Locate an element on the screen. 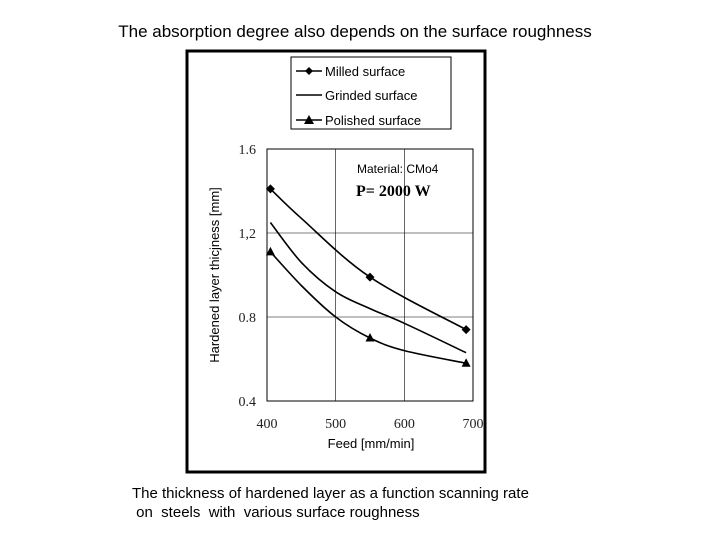 The height and width of the screenshot is (540, 720). legend-marker-diamond is located at coordinates (309, 71).